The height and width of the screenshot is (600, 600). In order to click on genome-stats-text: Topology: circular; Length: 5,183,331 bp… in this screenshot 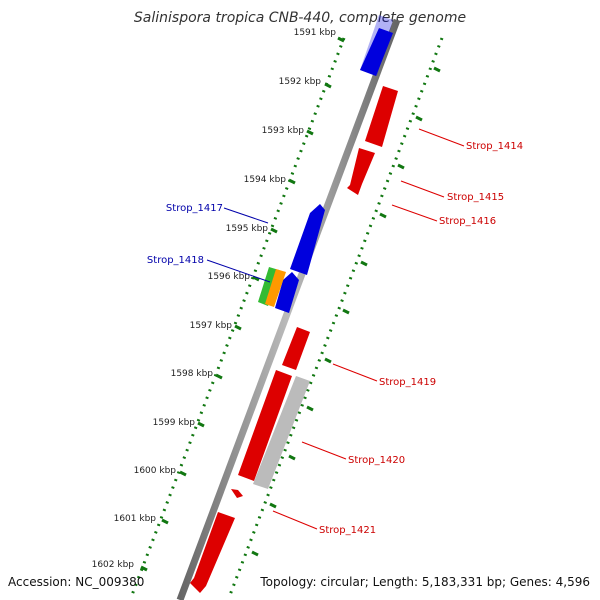, I will do `click(424, 582)`.